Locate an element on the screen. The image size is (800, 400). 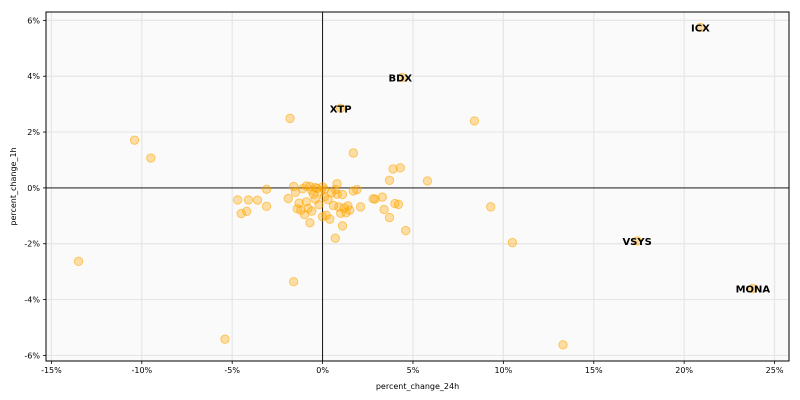
y-tick-label: -2% is located at coordinates (32, 244).